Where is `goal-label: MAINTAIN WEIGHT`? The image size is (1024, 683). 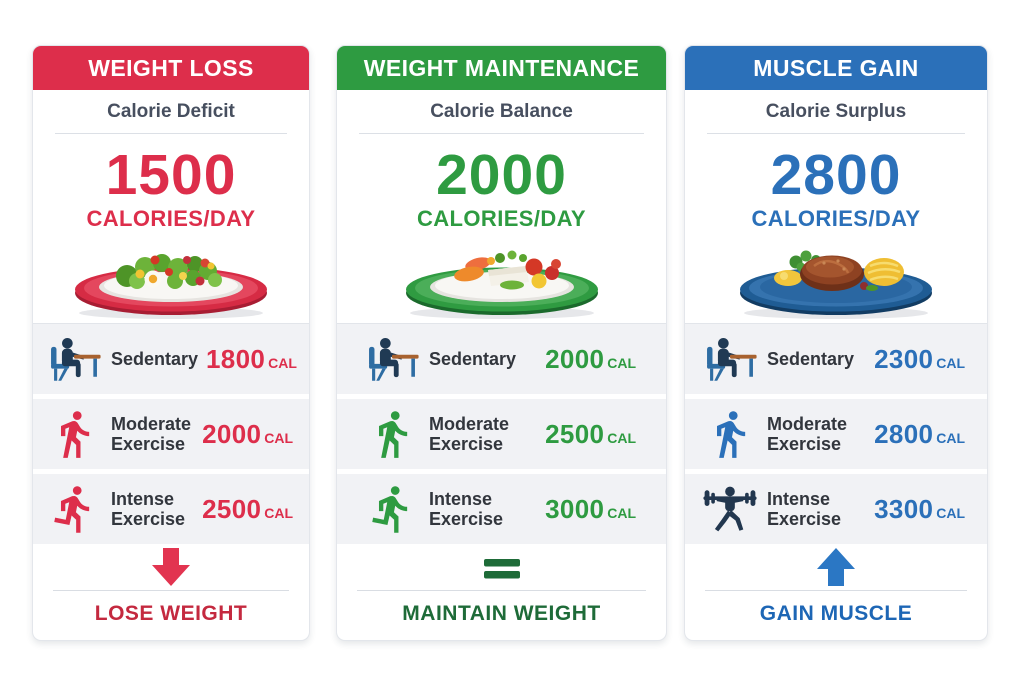
goal-label: MAINTAIN WEIGHT is located at coordinates (501, 613).